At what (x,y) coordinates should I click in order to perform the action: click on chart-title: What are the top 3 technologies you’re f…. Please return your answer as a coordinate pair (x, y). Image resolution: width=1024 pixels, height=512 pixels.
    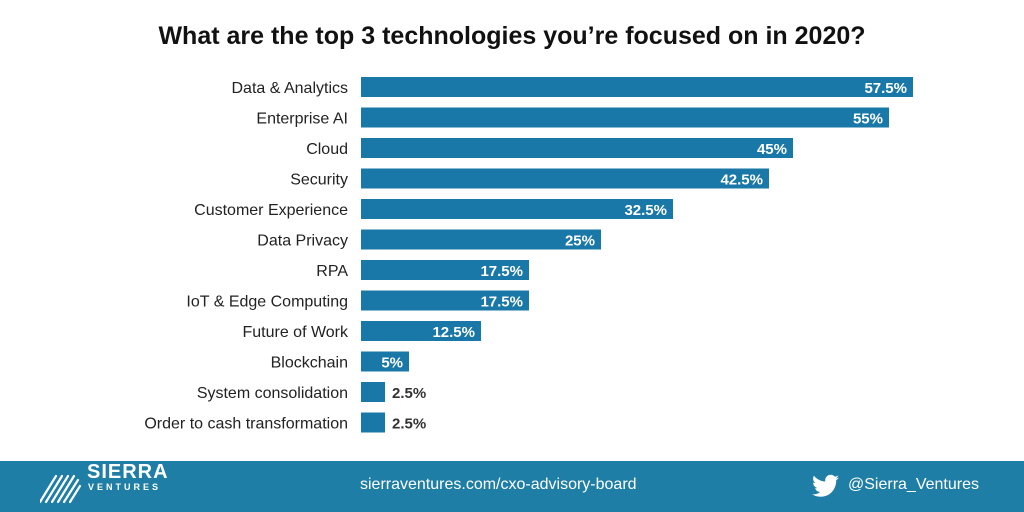
    Looking at the image, I should click on (512, 36).